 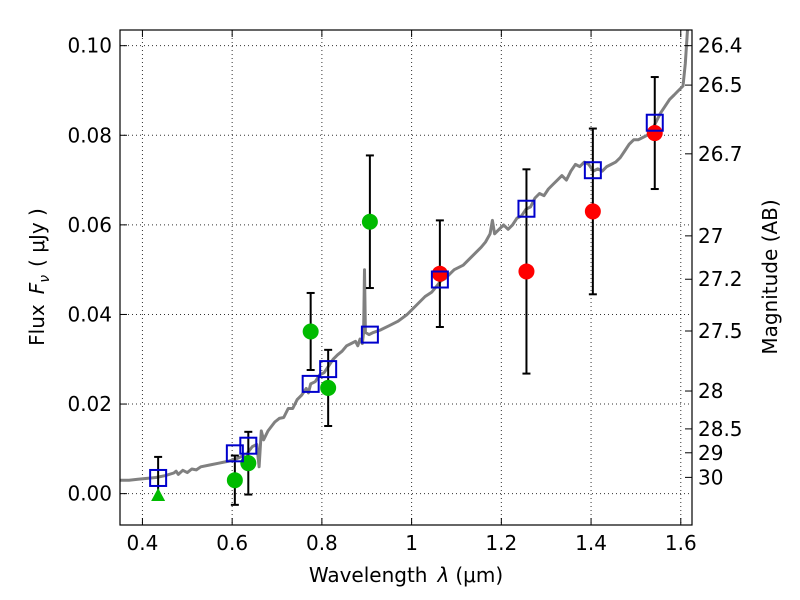 What do you see at coordinates (710, 391) in the screenshot?
I see `mag-tick-label: 28` at bounding box center [710, 391].